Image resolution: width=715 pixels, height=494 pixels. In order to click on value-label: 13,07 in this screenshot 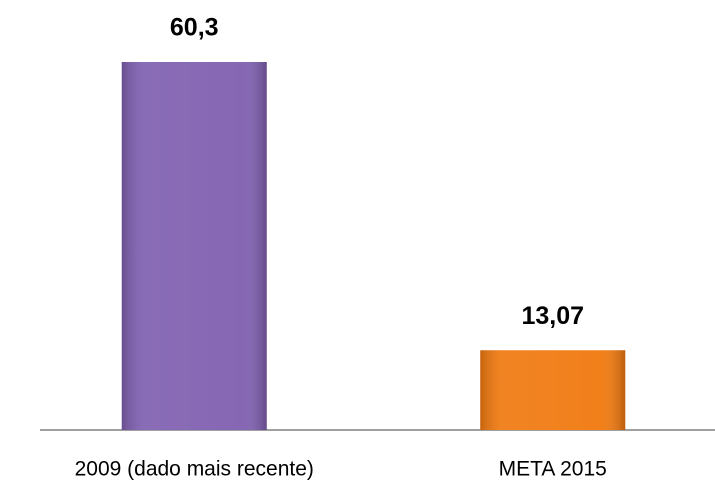, I will do `click(552, 316)`.